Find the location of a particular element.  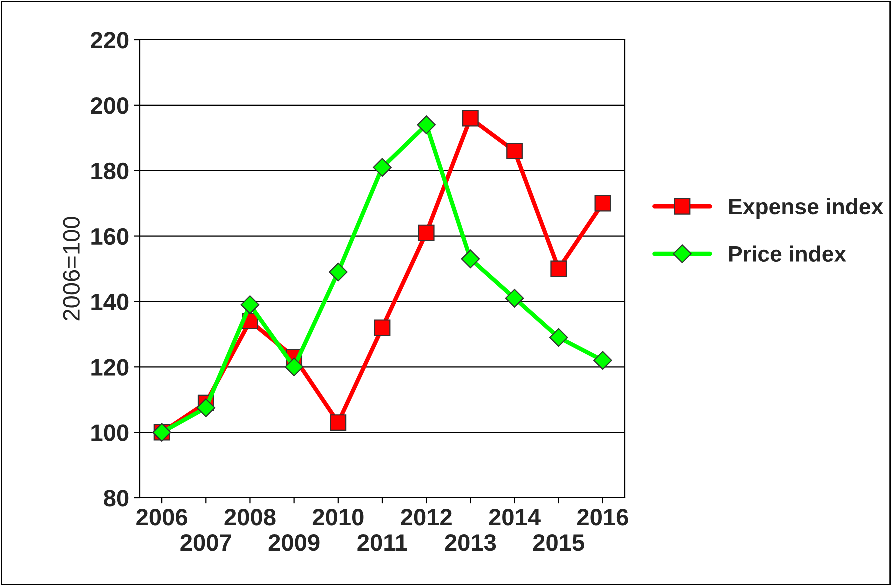

legend-label: Price index is located at coordinates (788, 254).